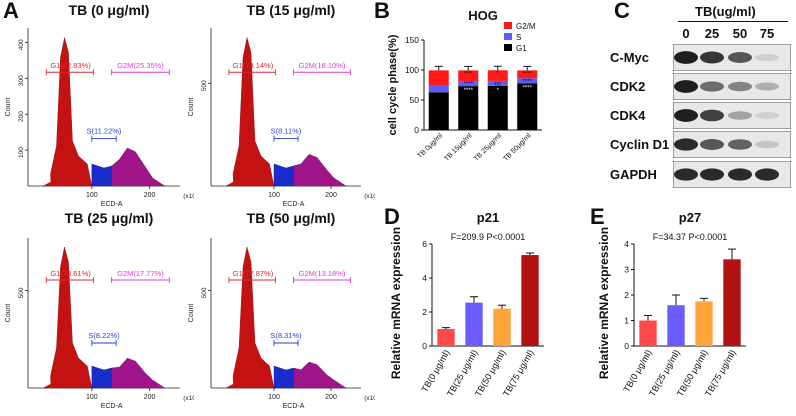 The width and height of the screenshot is (796, 416). What do you see at coordinates (712, 33) in the screenshot?
I see `blot-lane-label: 25` at bounding box center [712, 33].